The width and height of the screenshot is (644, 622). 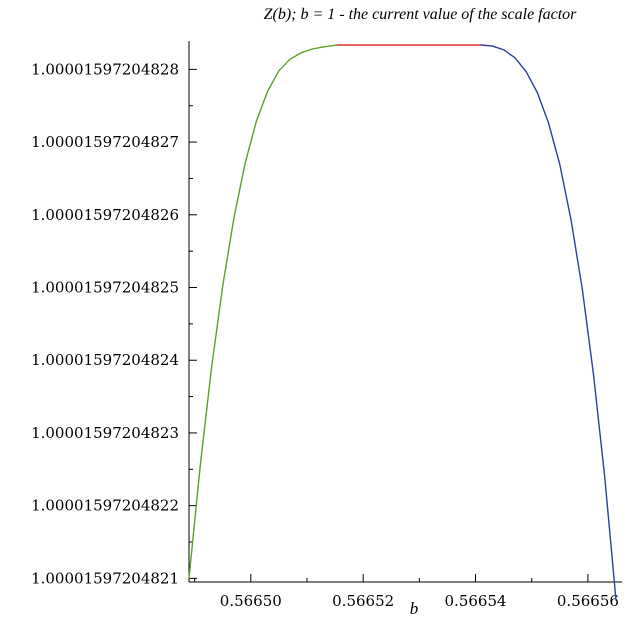 What do you see at coordinates (105, 288) in the screenshot?
I see `y-tick-label: 1.00001597204825` at bounding box center [105, 288].